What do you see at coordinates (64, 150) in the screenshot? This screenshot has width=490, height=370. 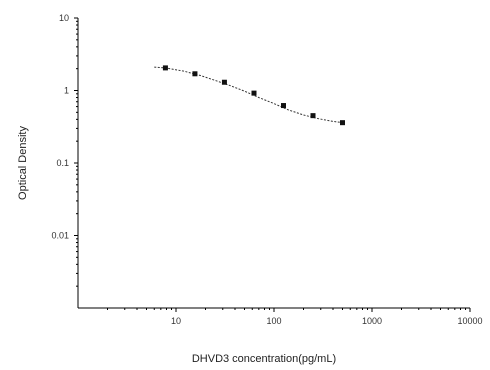 I see `y-ticks: 10 1 0.1 0.01` at bounding box center [64, 150].